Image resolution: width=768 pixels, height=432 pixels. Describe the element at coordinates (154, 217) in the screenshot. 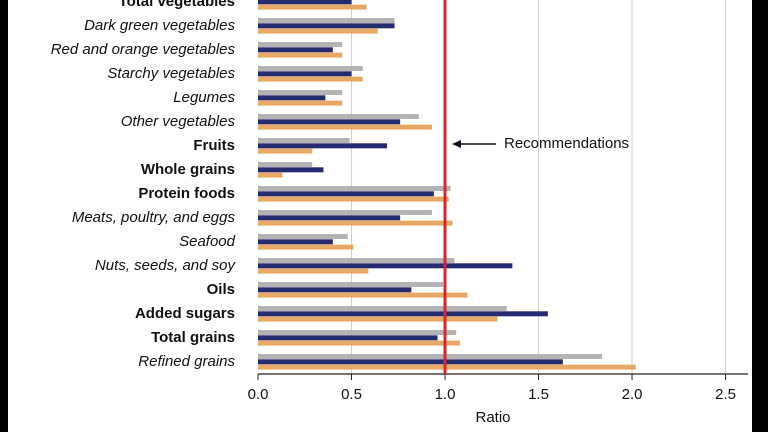

I see `category-label: Meats, poultry, and eggs` at that location.